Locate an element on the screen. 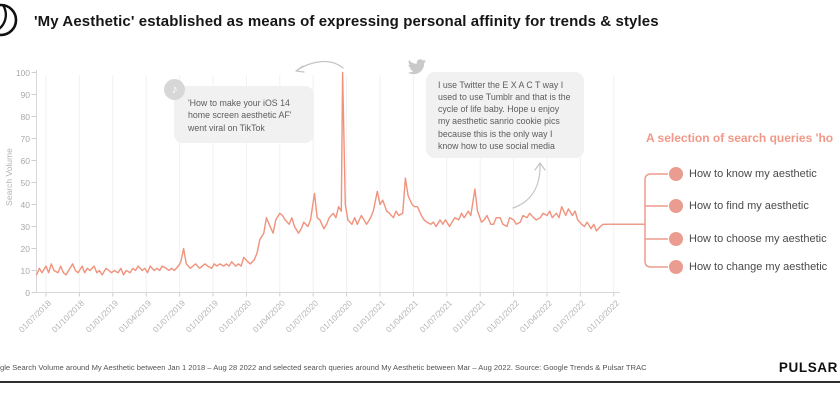  y-tick-label: 60 is located at coordinates (25, 160).